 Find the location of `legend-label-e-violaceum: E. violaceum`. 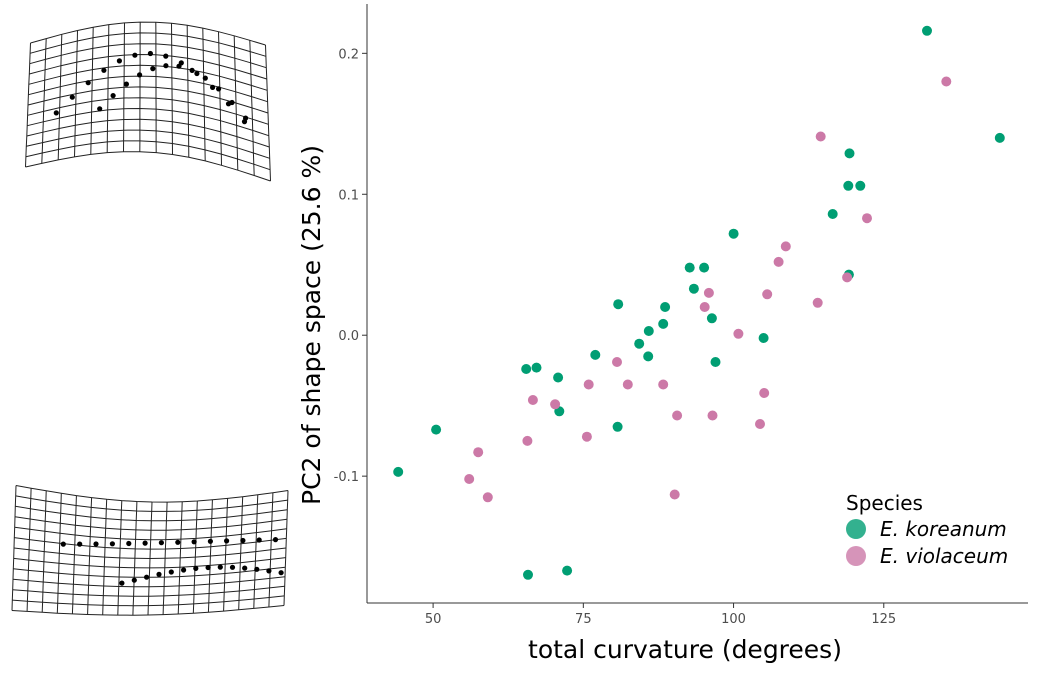

legend-label-e-violaceum: E. violaceum is located at coordinates (944, 556).